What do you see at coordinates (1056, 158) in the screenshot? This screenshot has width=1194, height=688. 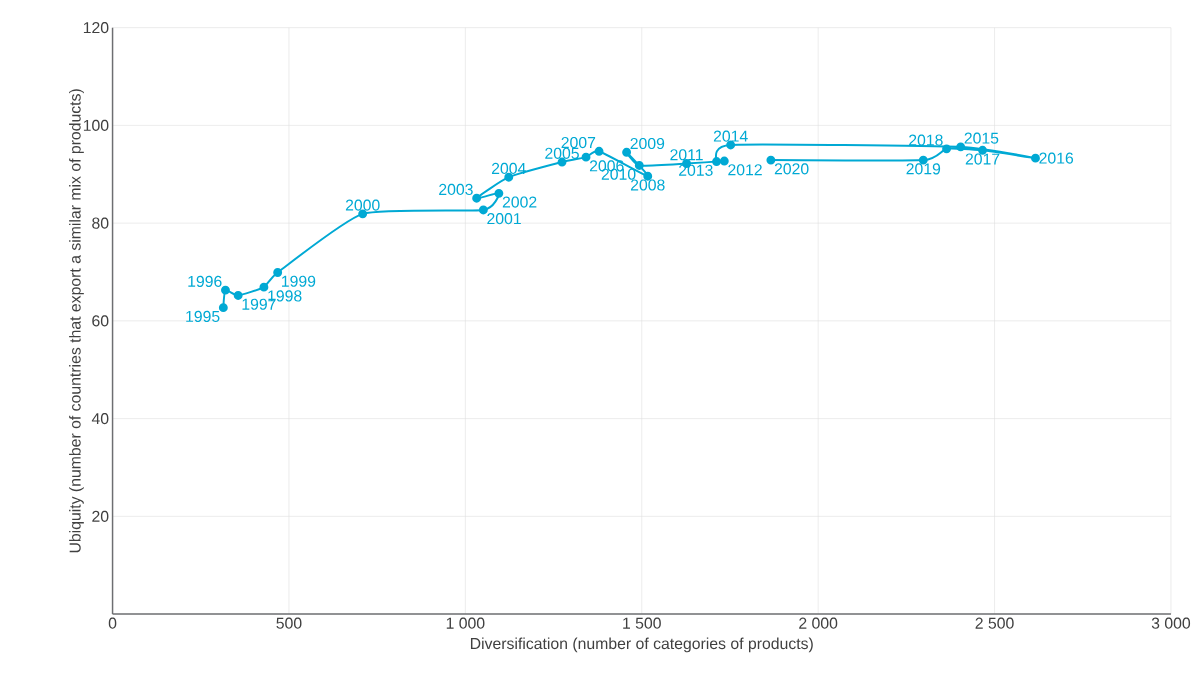 I see `annotation: 2016` at bounding box center [1056, 158].